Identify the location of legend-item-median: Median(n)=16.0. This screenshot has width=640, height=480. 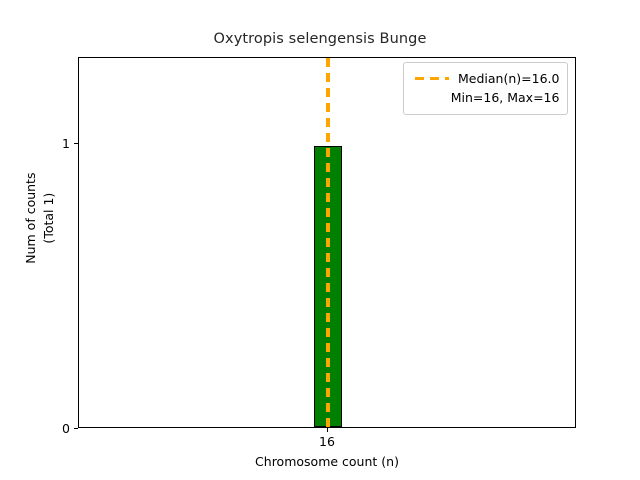
(485, 78).